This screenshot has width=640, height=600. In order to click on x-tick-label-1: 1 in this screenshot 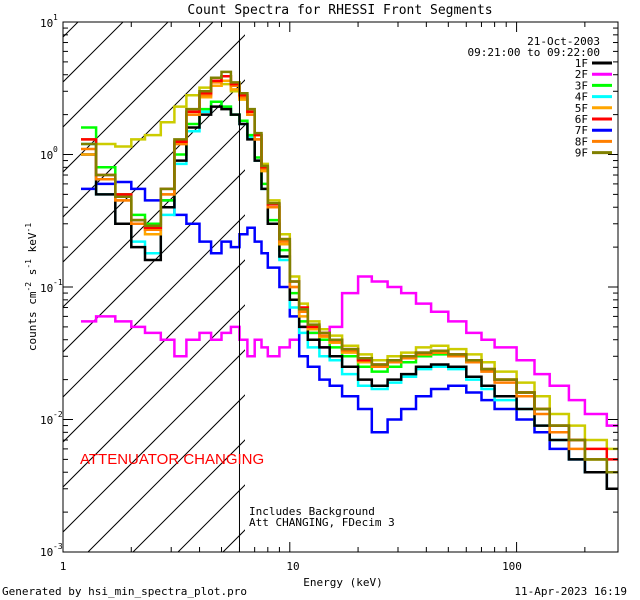, I will do `click(63, 566)`.